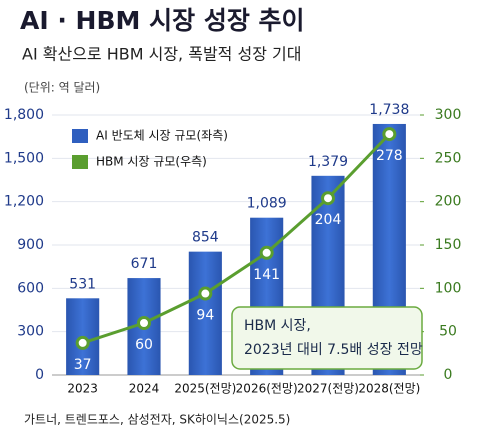 The width and height of the screenshot is (480, 437). What do you see at coordinates (267, 204) in the screenshot?
I see `bar-value-label: 1,089` at bounding box center [267, 204].